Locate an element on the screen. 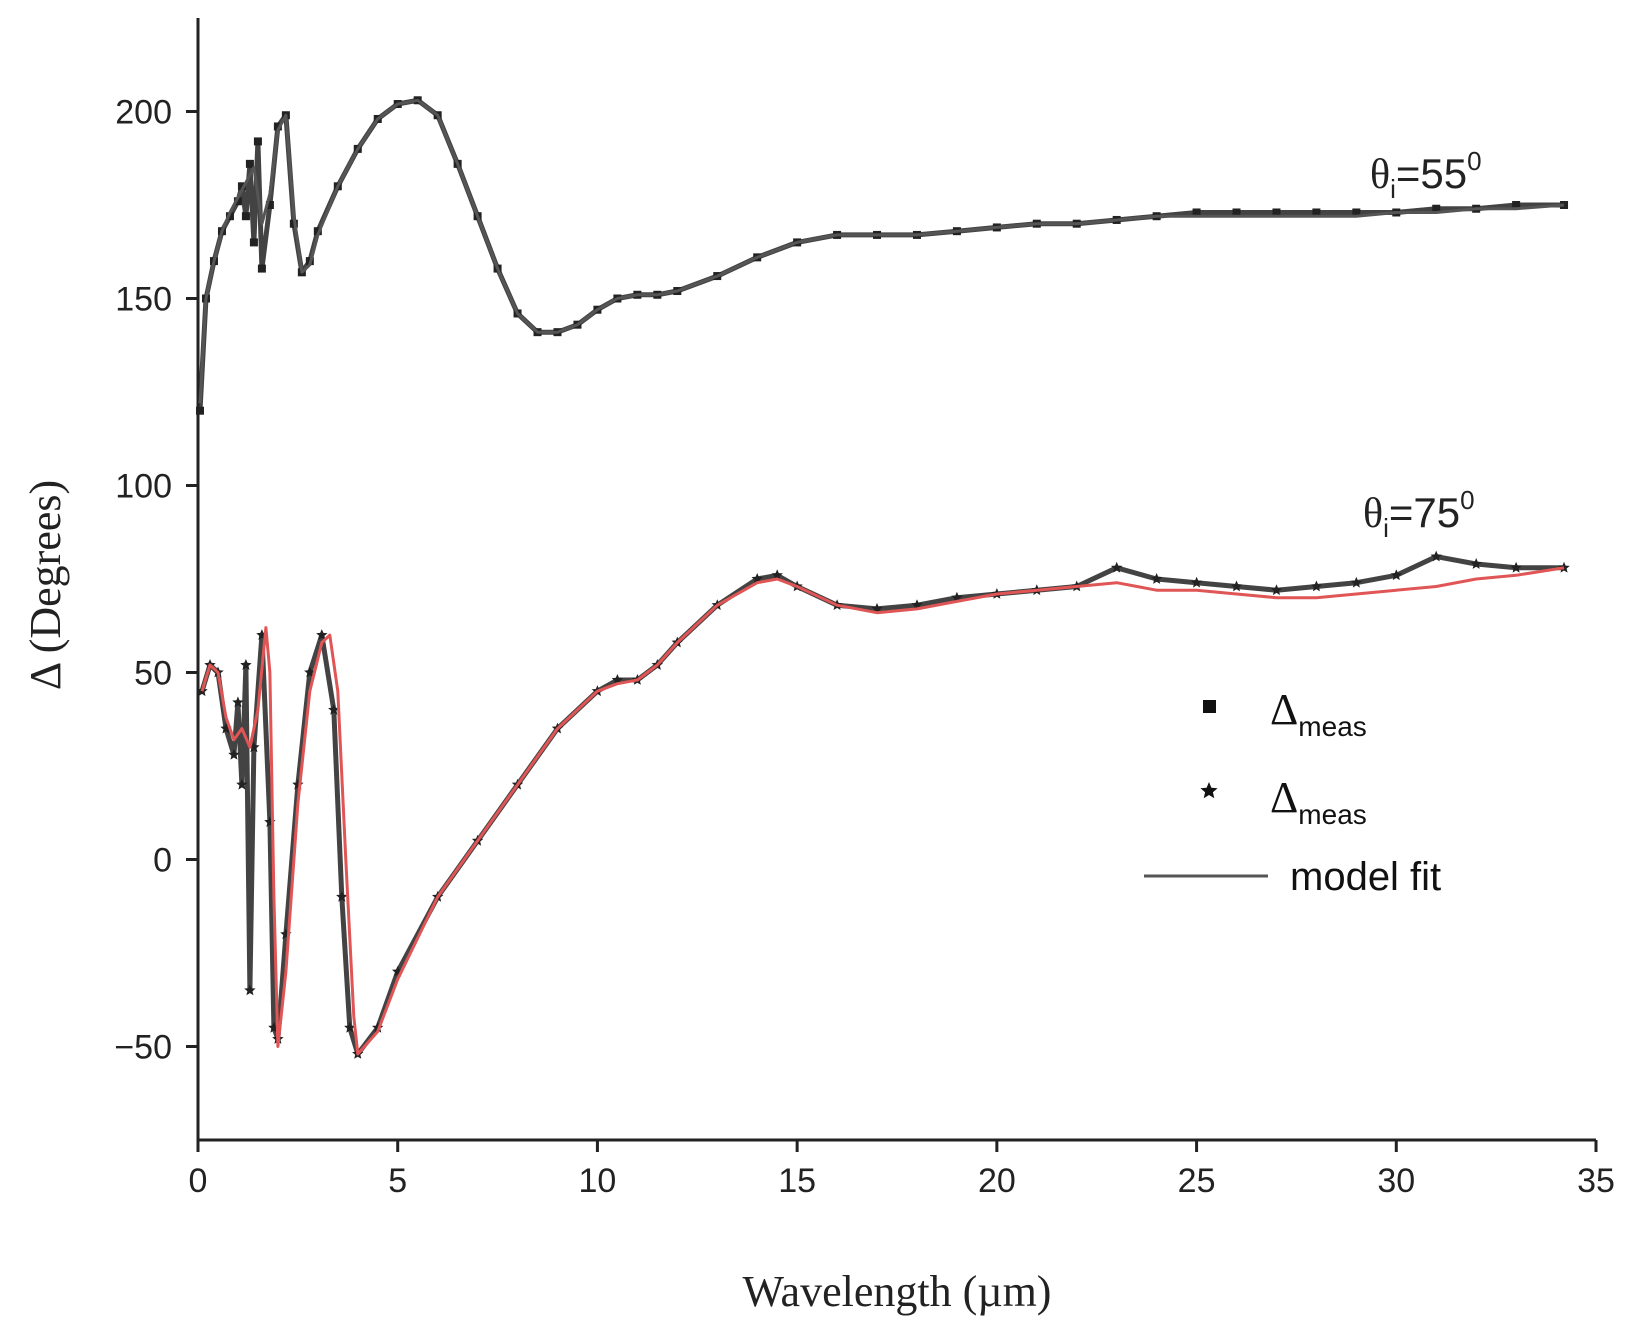 This screenshot has height=1334, width=1627. y-tick-label: 200 is located at coordinates (143, 113).